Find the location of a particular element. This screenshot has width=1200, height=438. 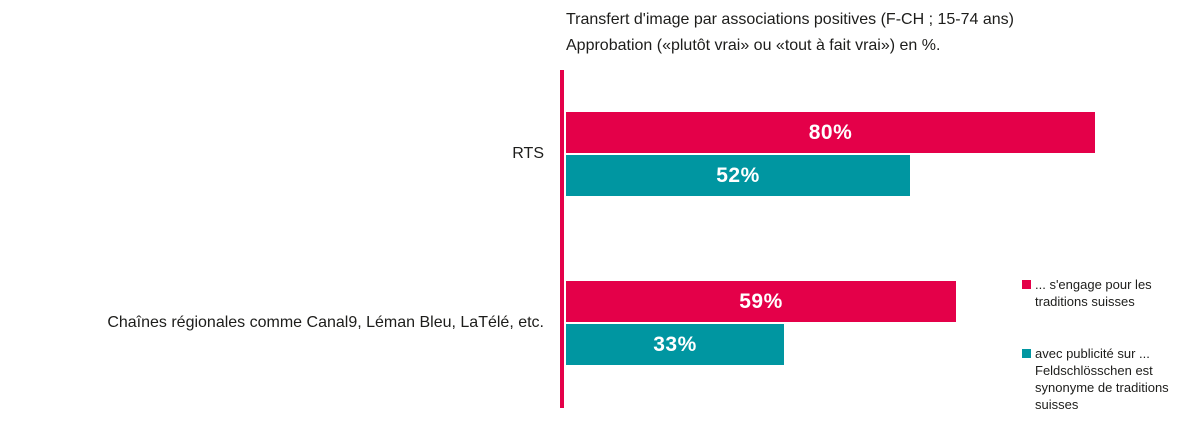

bar-value-label-regional-engage: 59% is located at coordinates (761, 301).